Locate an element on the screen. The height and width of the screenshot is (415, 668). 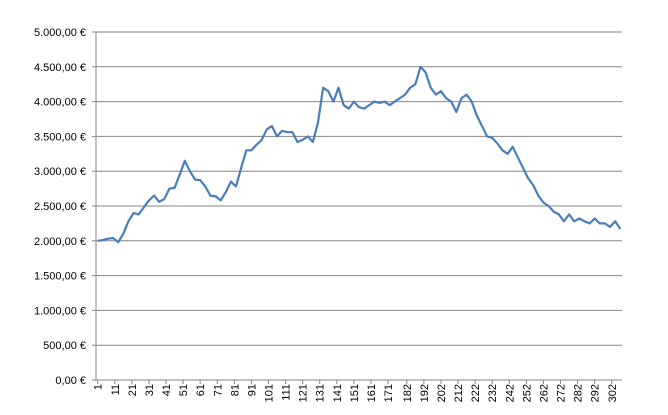
x-tick-label: 302 is located at coordinates (613, 393).